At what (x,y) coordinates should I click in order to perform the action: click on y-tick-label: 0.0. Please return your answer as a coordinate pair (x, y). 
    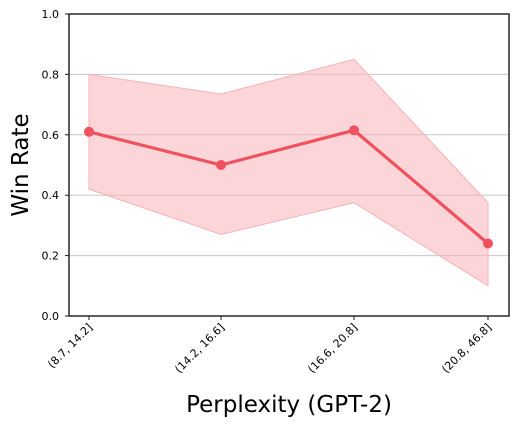
    Looking at the image, I should click on (51, 316).